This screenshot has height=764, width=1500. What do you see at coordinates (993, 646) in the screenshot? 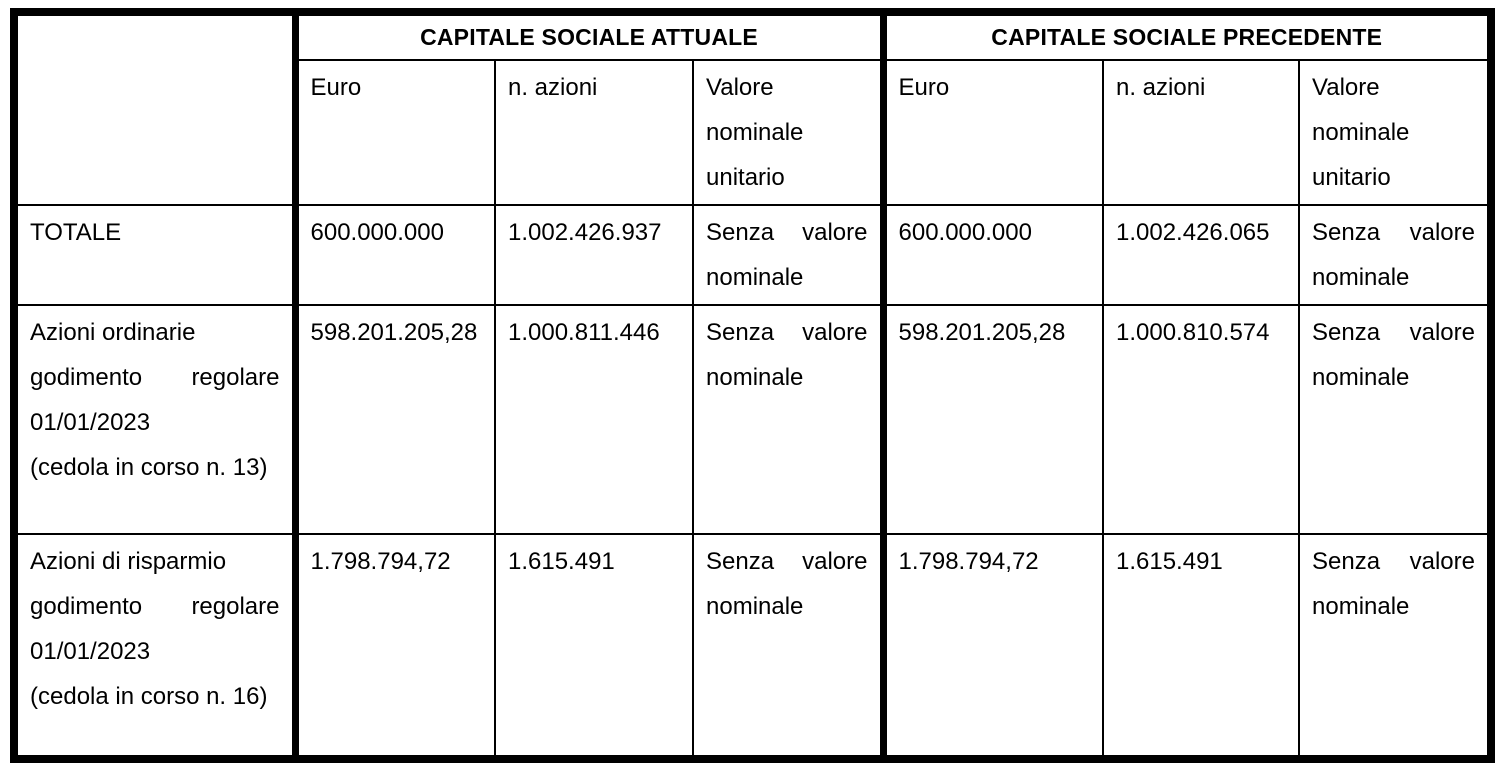
I see `cell-risparmio-precedente-euro: 1.798.794,72` at bounding box center [993, 646].